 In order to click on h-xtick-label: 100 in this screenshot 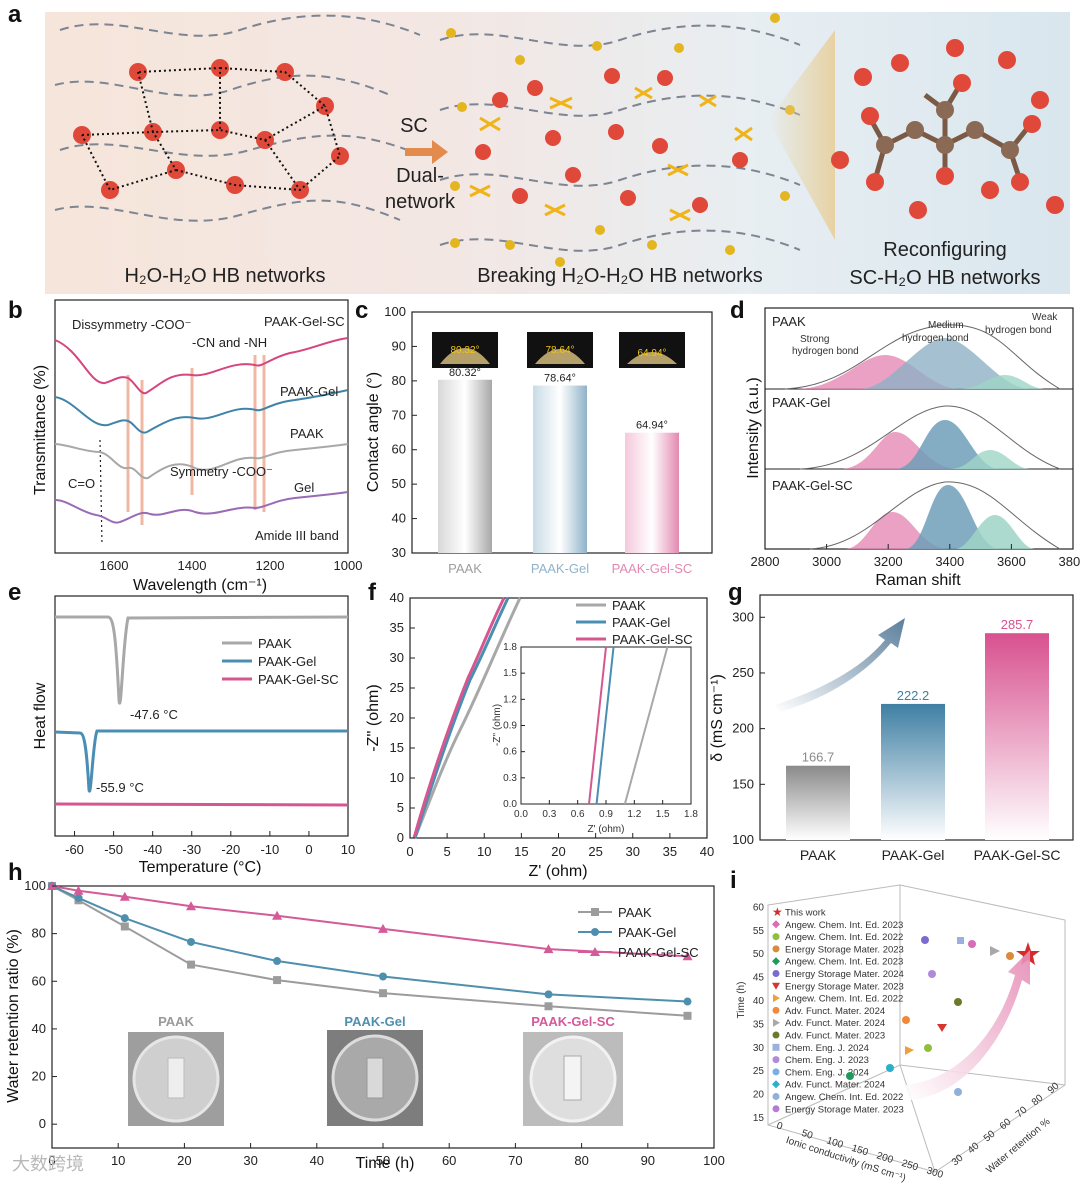, I will do `click(714, 1160)`.